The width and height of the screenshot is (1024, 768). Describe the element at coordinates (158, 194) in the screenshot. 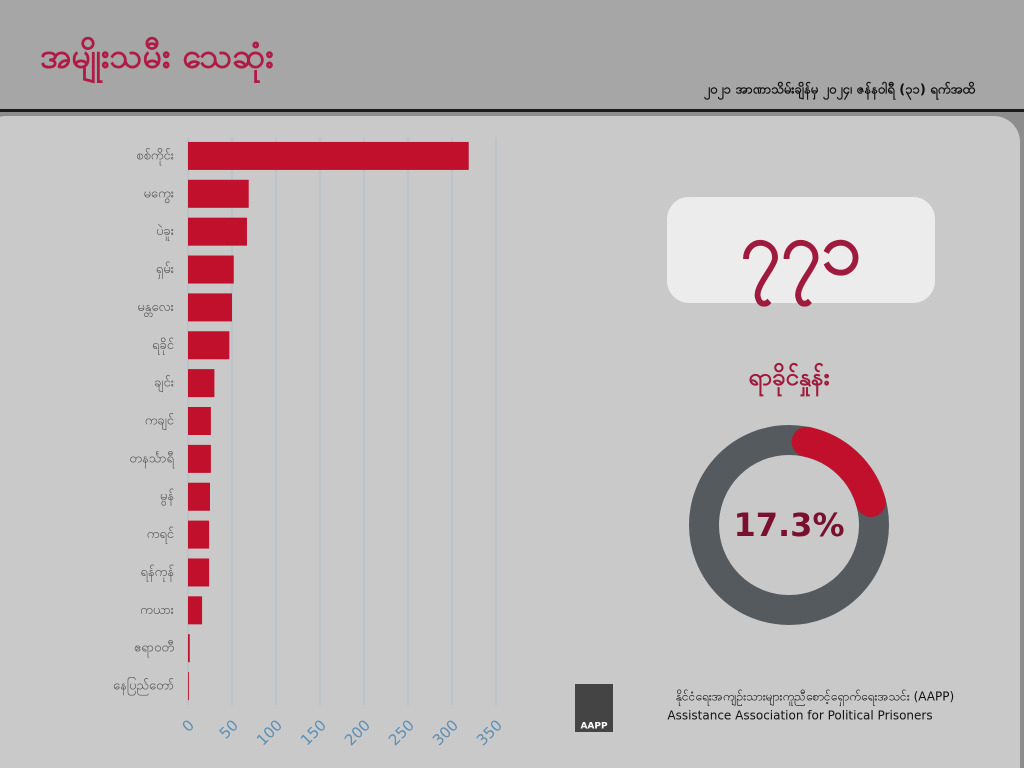

I see `category-label: မကွေး` at that location.